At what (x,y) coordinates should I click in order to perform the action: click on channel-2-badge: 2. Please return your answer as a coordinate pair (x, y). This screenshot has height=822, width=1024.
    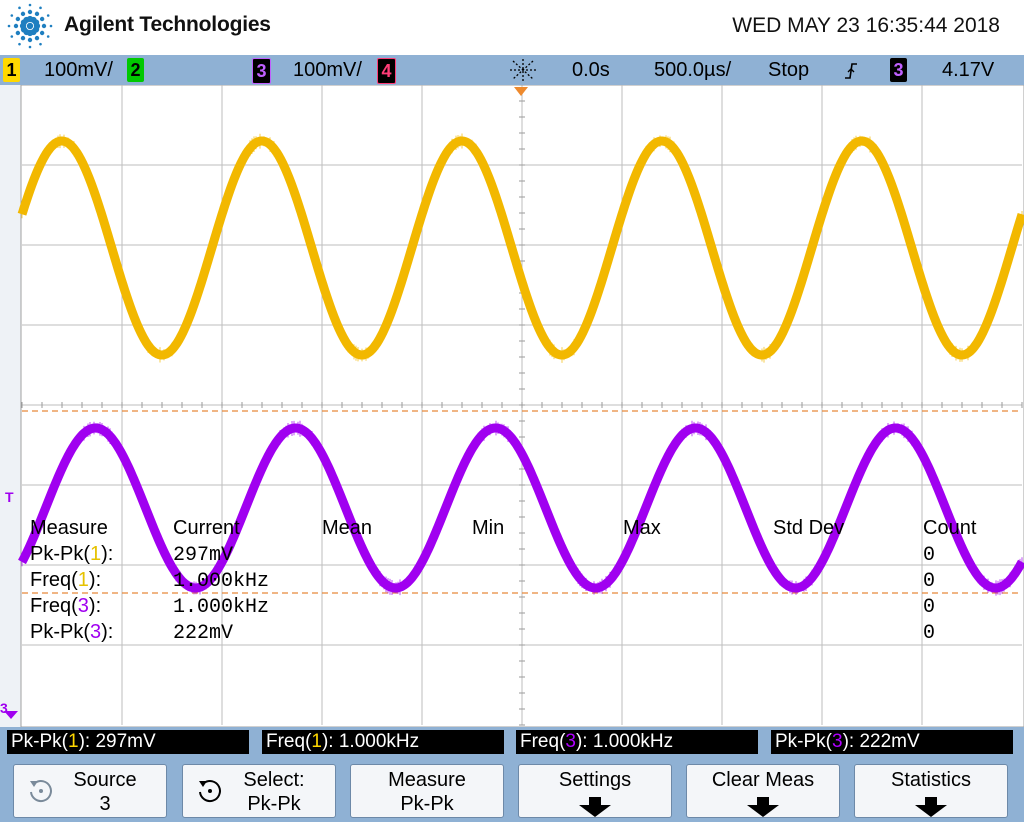
    Looking at the image, I should click on (135, 70).